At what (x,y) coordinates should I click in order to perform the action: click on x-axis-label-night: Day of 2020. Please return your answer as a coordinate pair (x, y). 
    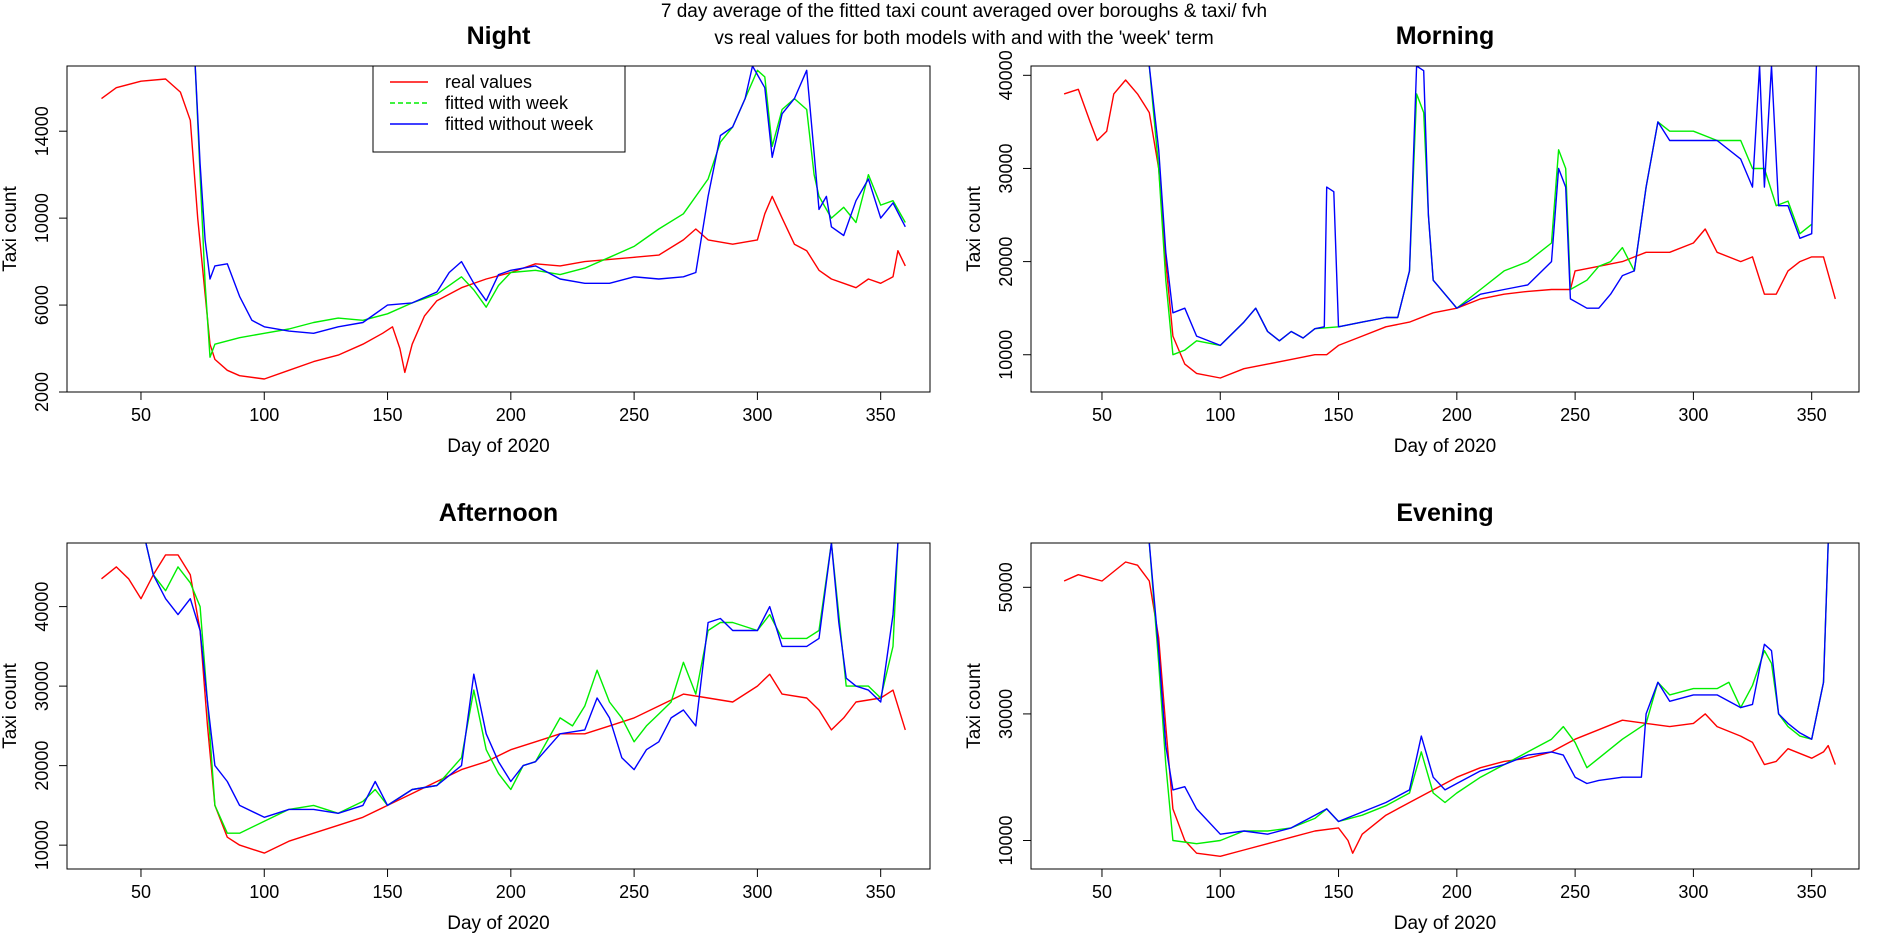
    Looking at the image, I should click on (498, 446).